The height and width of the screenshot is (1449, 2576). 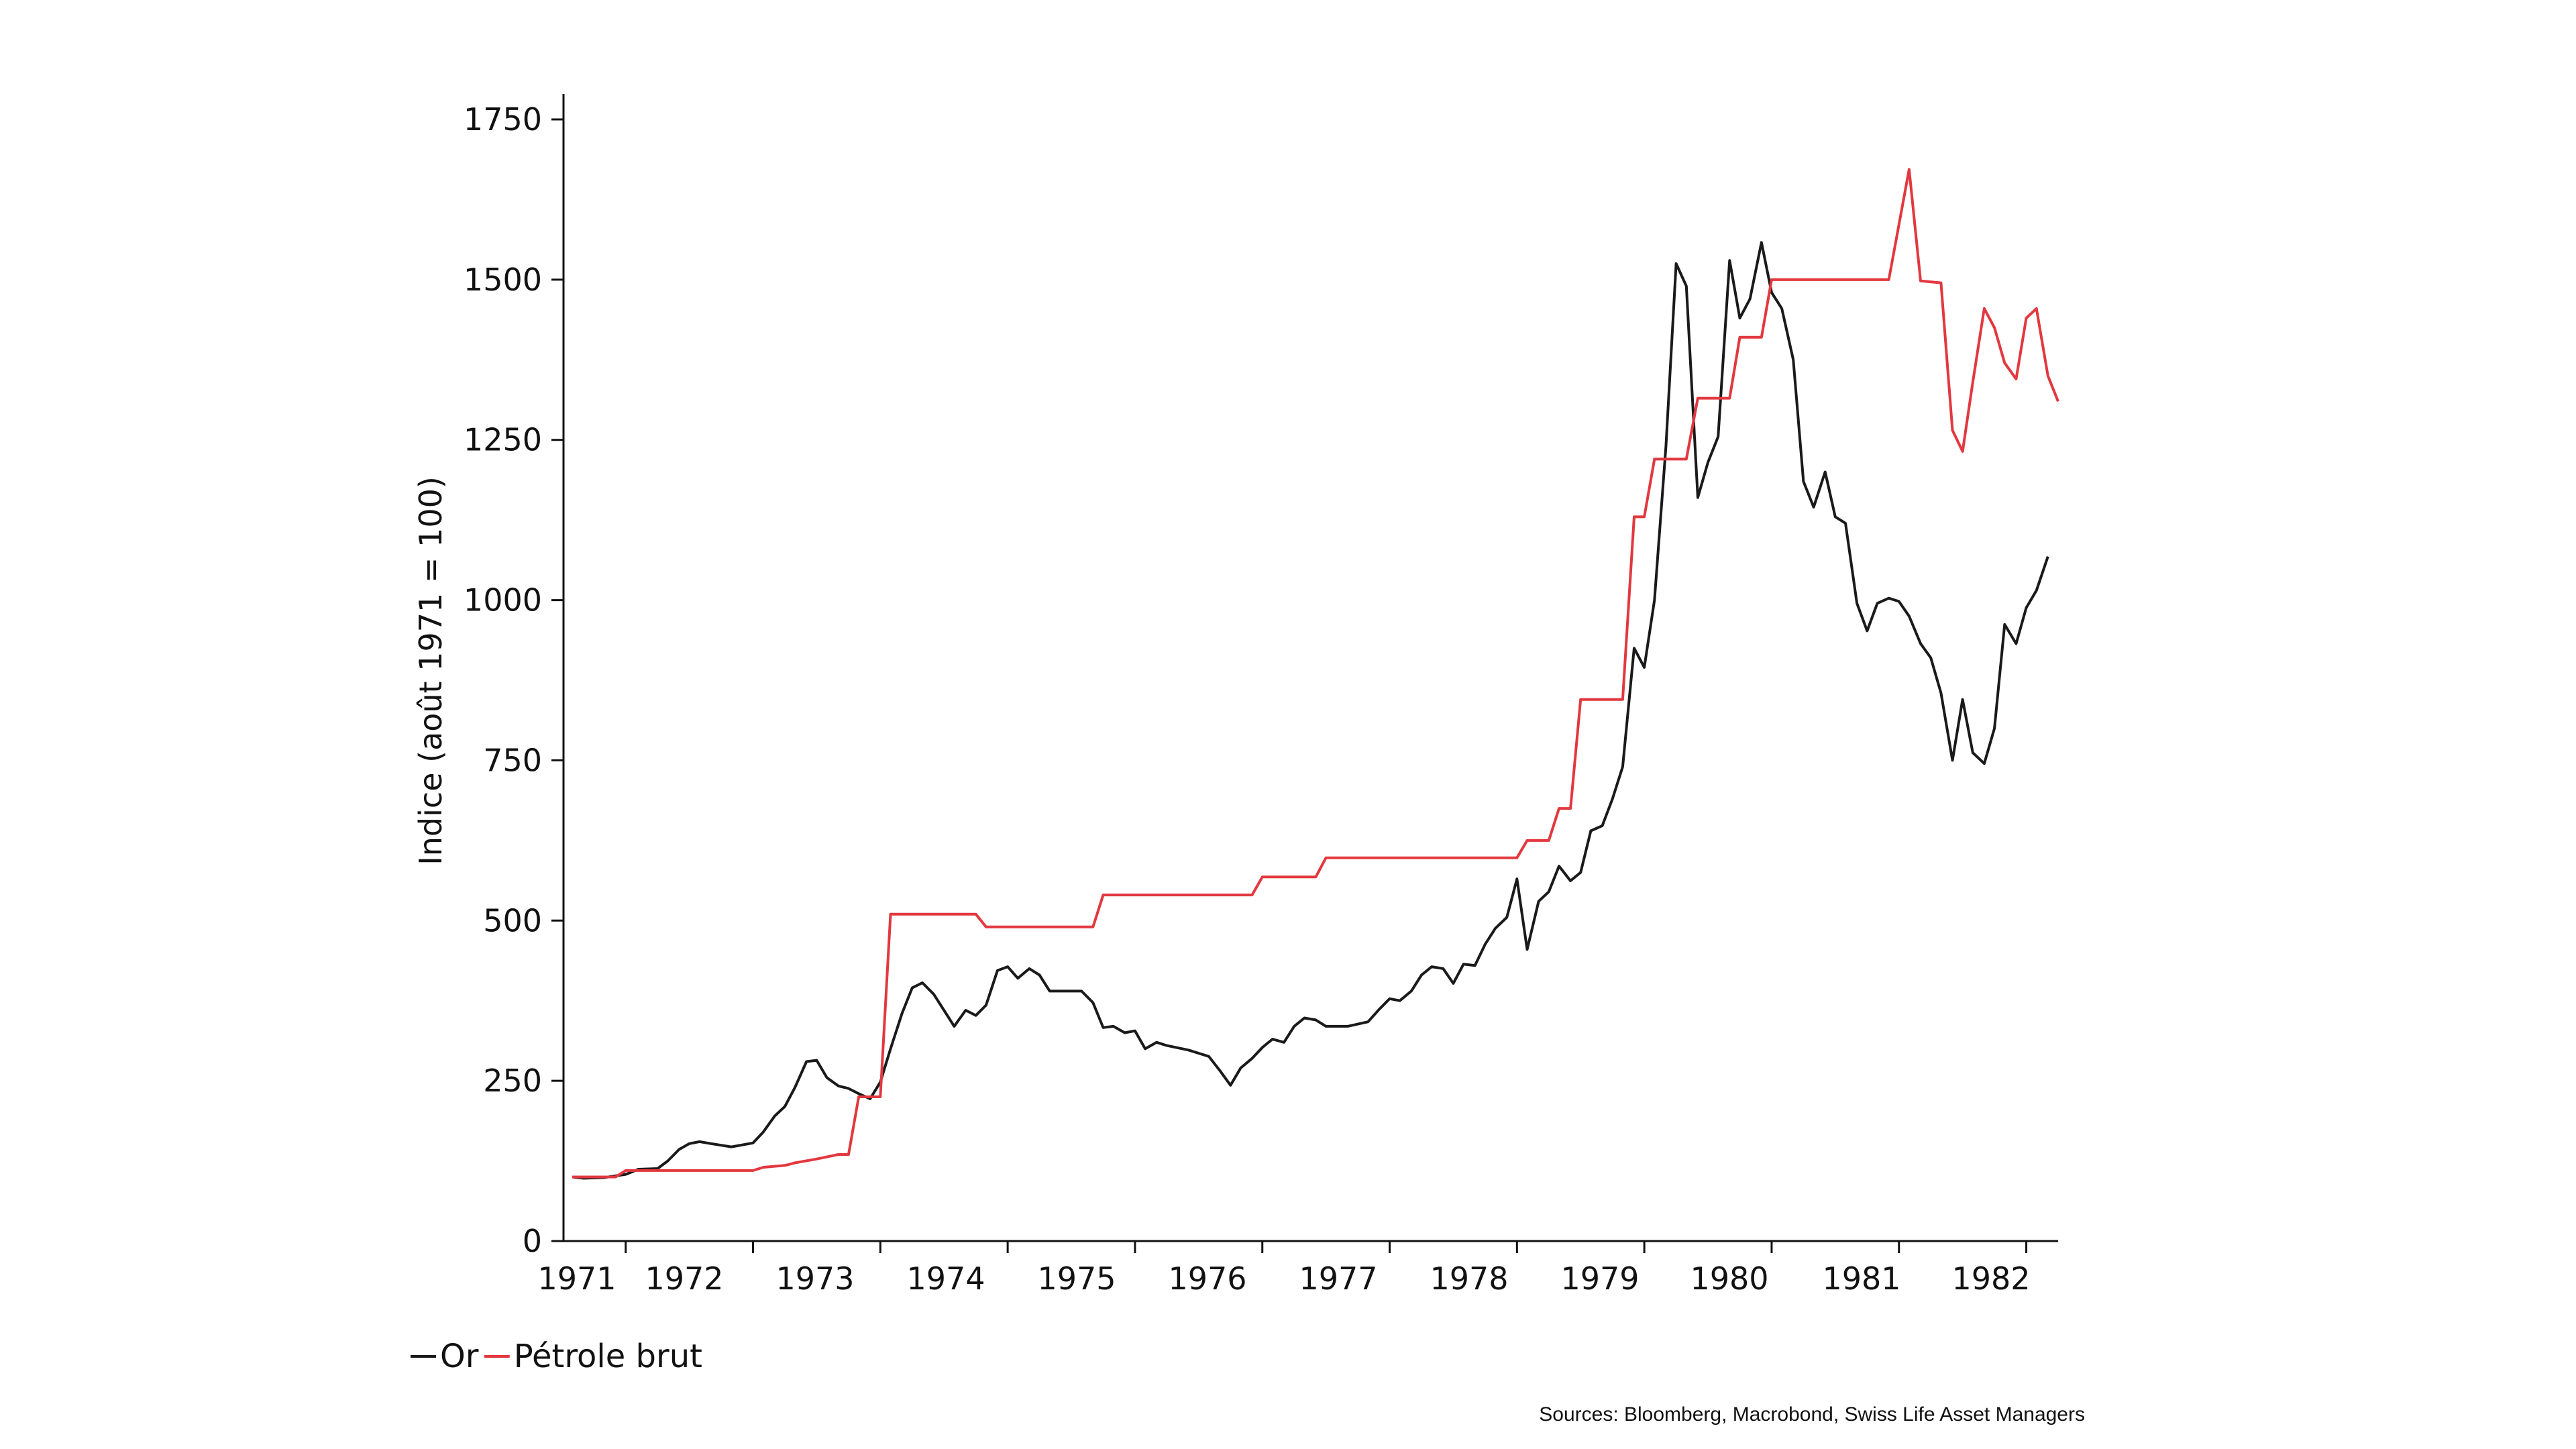 I want to click on y-axis-title: Indice (août 1971 = 100), so click(x=431, y=670).